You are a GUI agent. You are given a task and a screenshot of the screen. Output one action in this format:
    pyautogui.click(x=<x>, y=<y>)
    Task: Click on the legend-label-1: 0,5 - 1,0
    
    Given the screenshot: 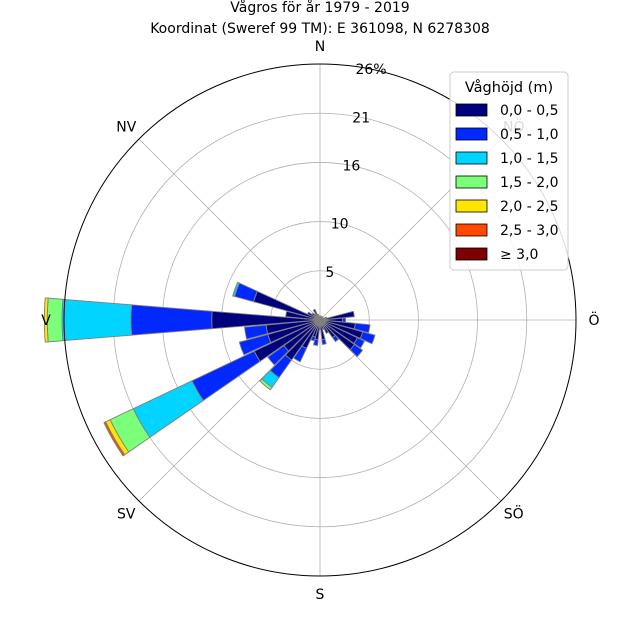 What is the action you would take?
    pyautogui.click(x=529, y=135)
    